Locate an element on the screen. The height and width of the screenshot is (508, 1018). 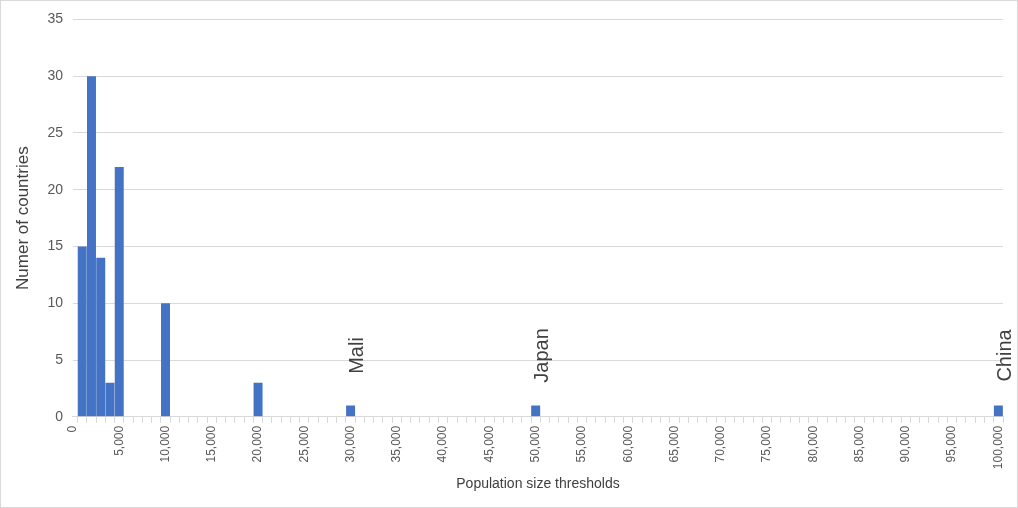
y-tick-label: 0 is located at coordinates (59, 415).